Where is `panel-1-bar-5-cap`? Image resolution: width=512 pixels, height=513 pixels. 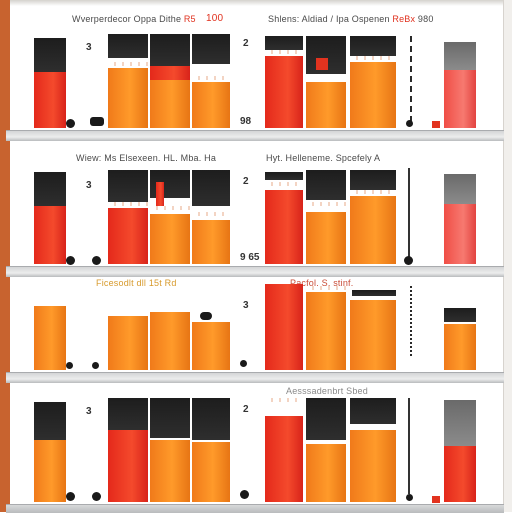 panel-1-bar-5-cap is located at coordinates (284, 43).